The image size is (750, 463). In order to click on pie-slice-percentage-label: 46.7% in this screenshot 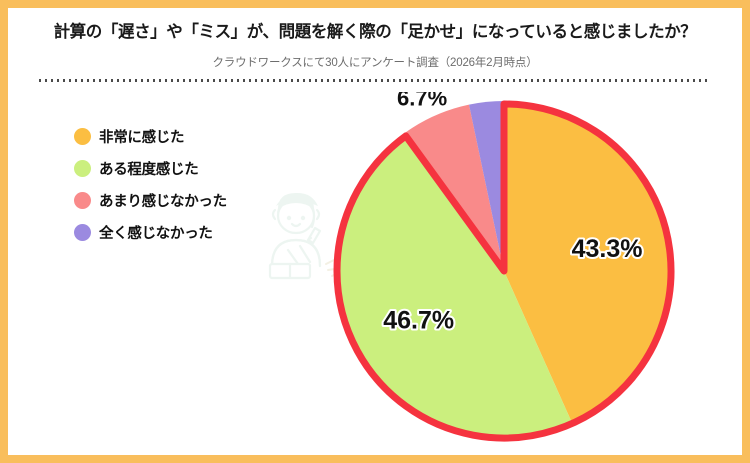, I will do `click(418, 320)`.